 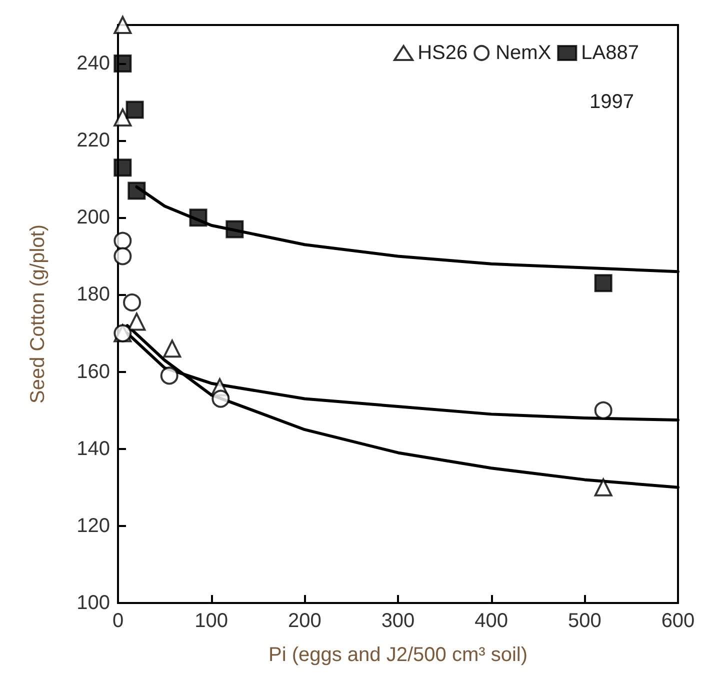 I want to click on x-tick-label: 400, so click(x=491, y=621).